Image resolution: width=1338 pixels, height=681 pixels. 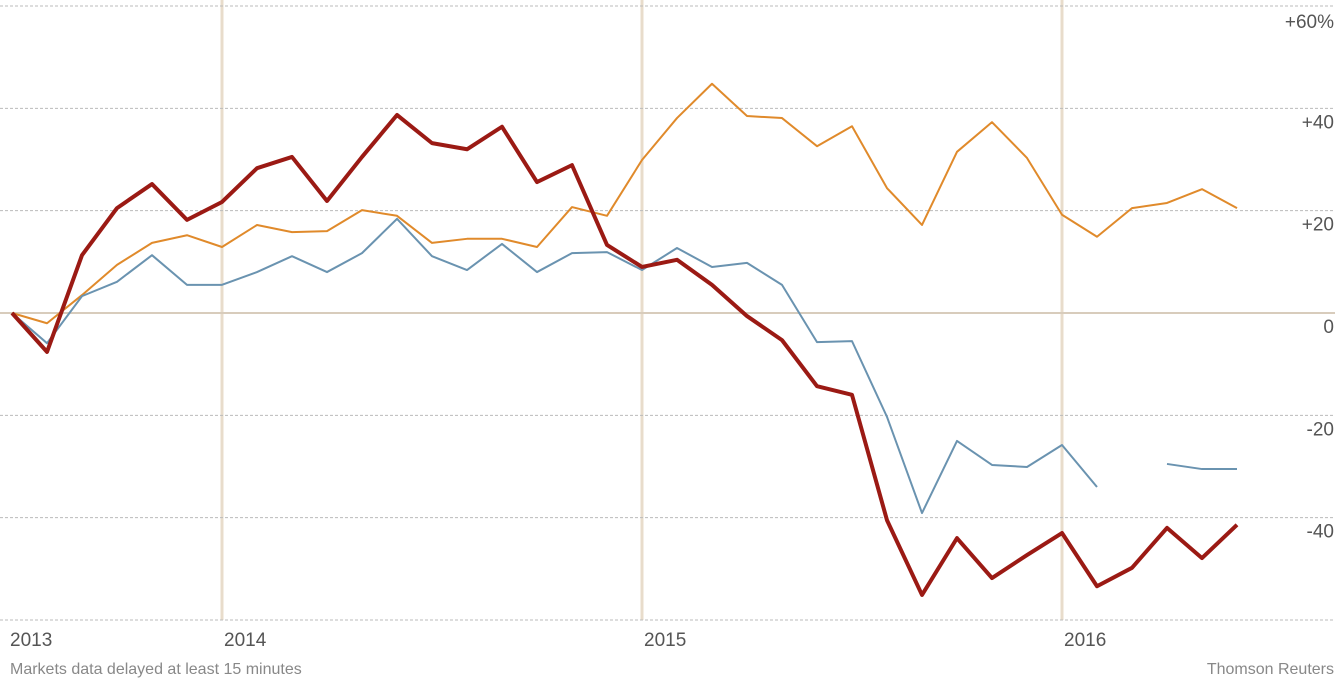 What do you see at coordinates (31, 640) in the screenshot?
I see `x-tick-label: 2013` at bounding box center [31, 640].